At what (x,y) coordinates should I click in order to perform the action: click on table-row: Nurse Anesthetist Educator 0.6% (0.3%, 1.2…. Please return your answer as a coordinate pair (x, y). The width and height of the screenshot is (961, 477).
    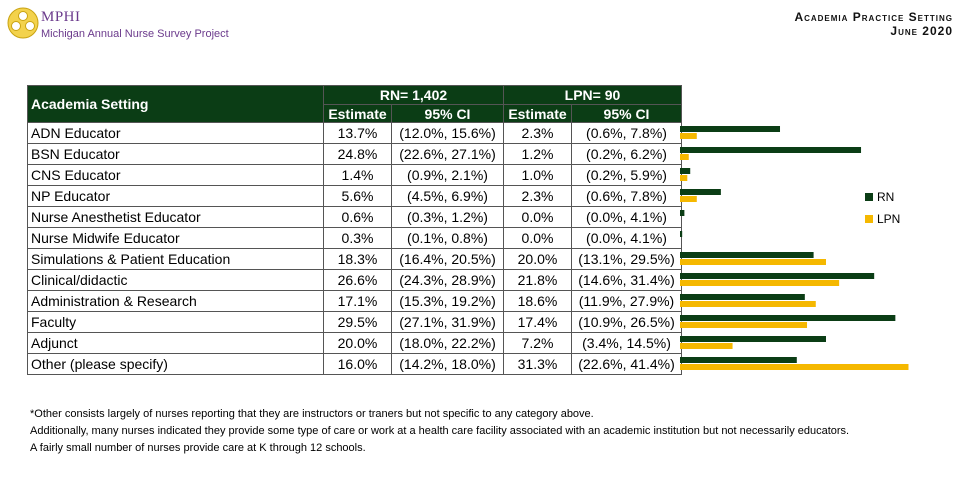
    Looking at the image, I should click on (354, 217).